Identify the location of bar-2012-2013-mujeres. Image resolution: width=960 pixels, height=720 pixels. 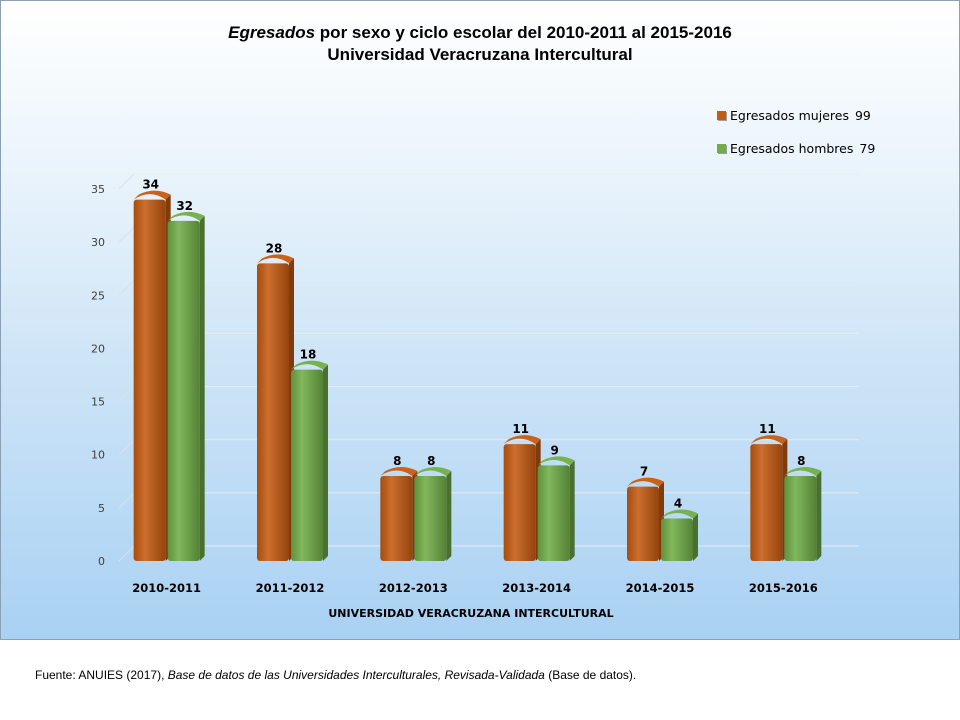
(399, 513).